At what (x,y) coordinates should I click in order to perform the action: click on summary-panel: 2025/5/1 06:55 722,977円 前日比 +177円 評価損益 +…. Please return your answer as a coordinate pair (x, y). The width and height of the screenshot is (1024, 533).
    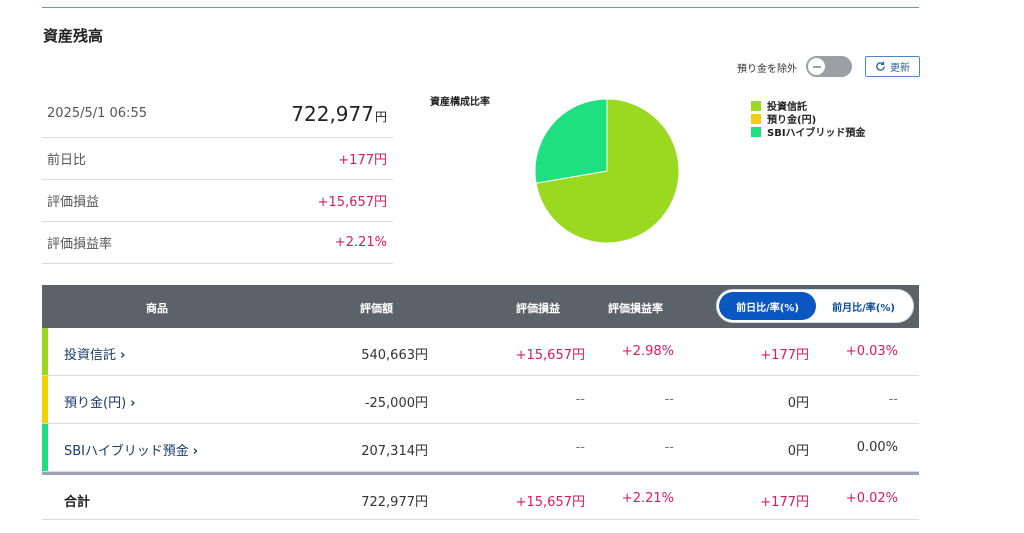
    Looking at the image, I should click on (217, 177).